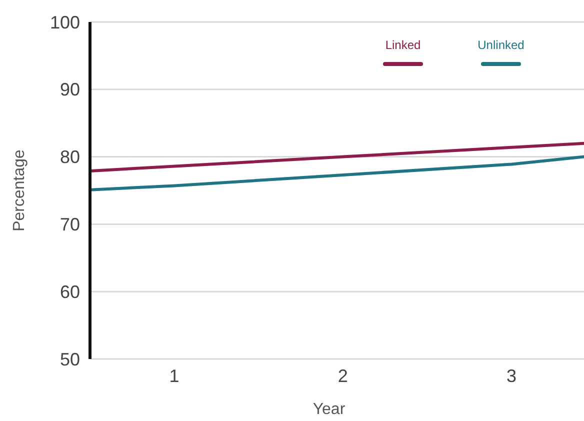  I want to click on x-tick-label: 1, so click(174, 376).